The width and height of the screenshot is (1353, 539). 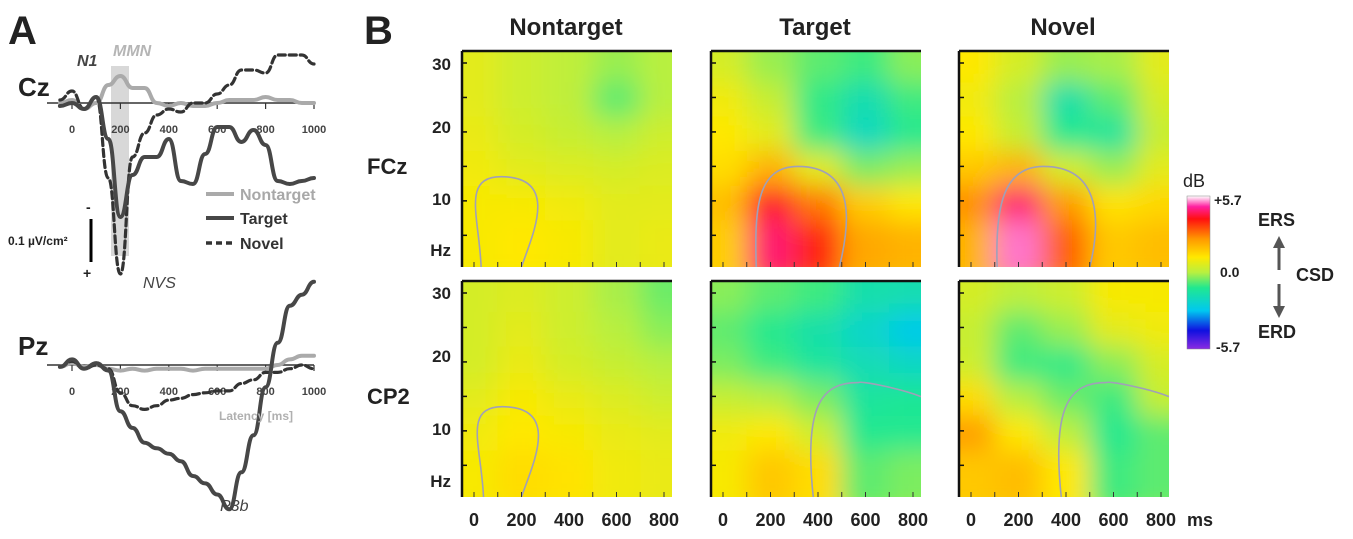 I want to click on colorbar-unit: dB, so click(x=1194, y=181).